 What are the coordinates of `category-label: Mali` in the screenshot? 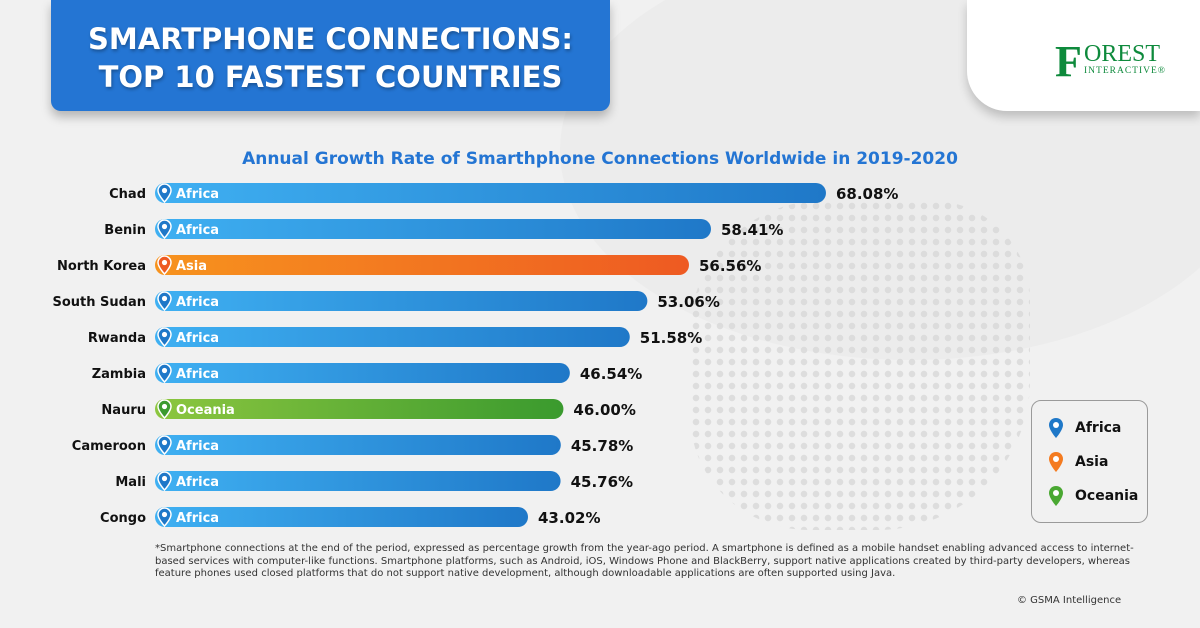 It's located at (130, 482).